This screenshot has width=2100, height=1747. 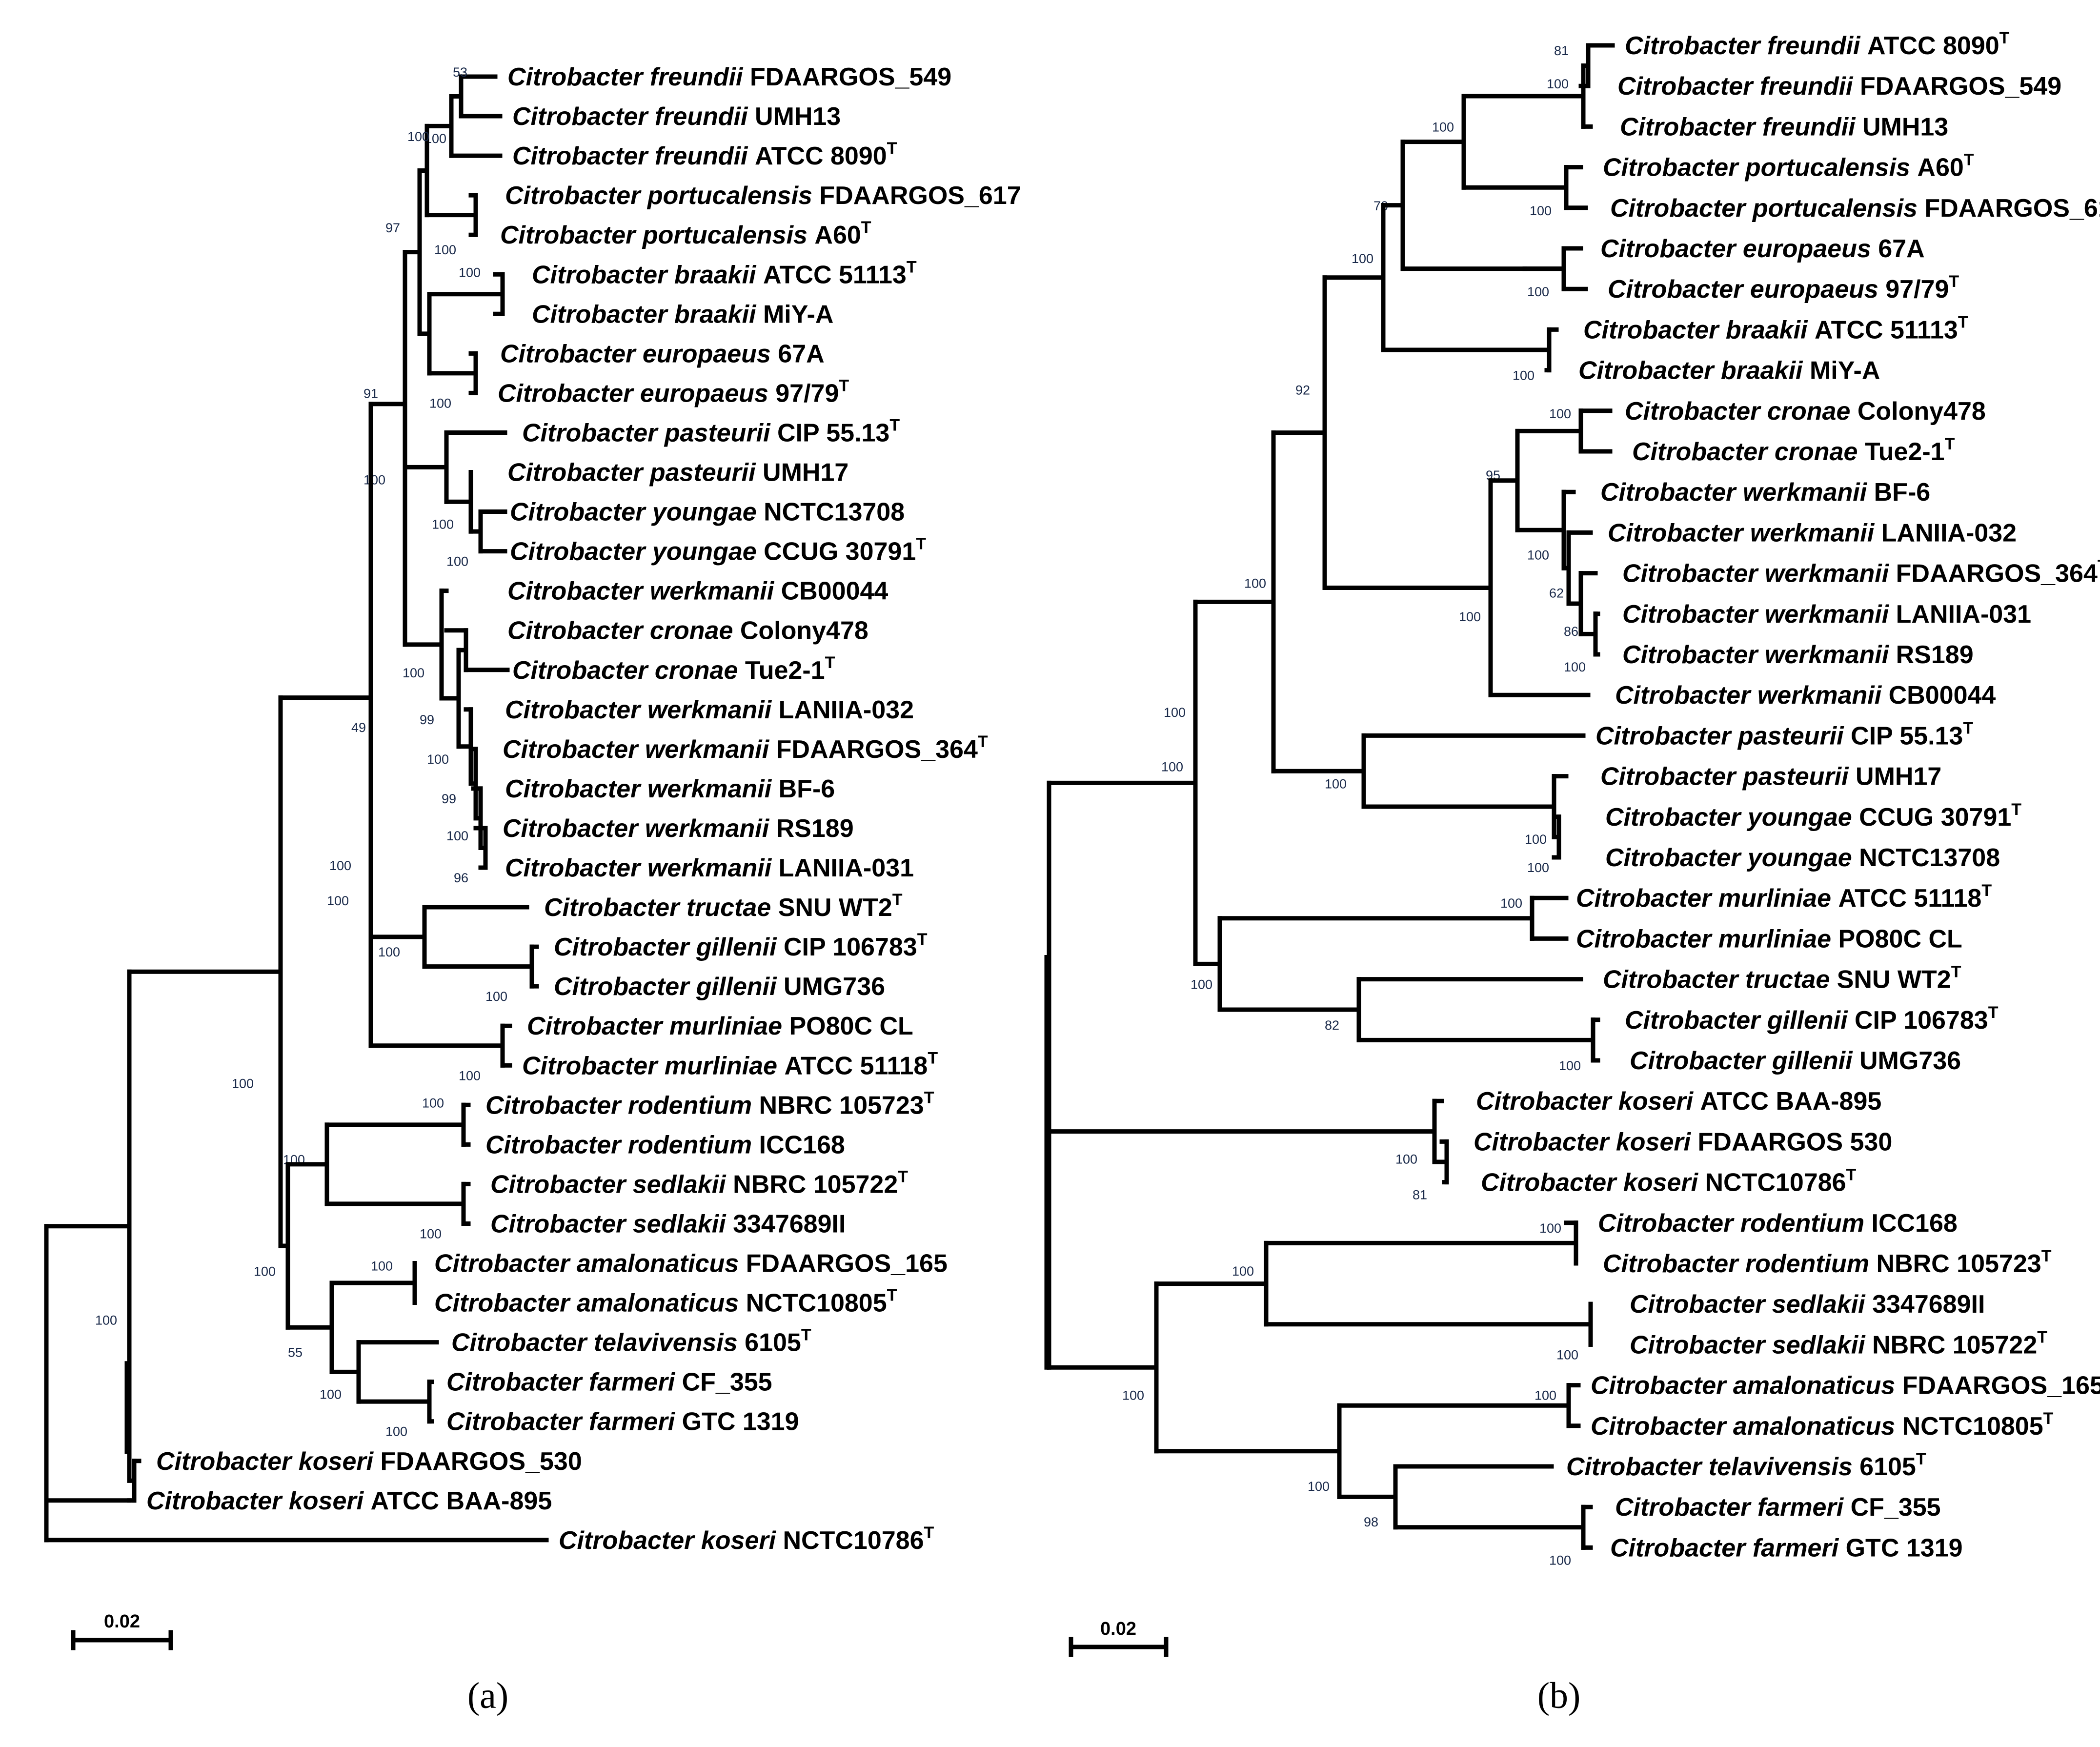 I want to click on leaf-label: Citrobacter farmeri CF_355, so click(x=609, y=1382).